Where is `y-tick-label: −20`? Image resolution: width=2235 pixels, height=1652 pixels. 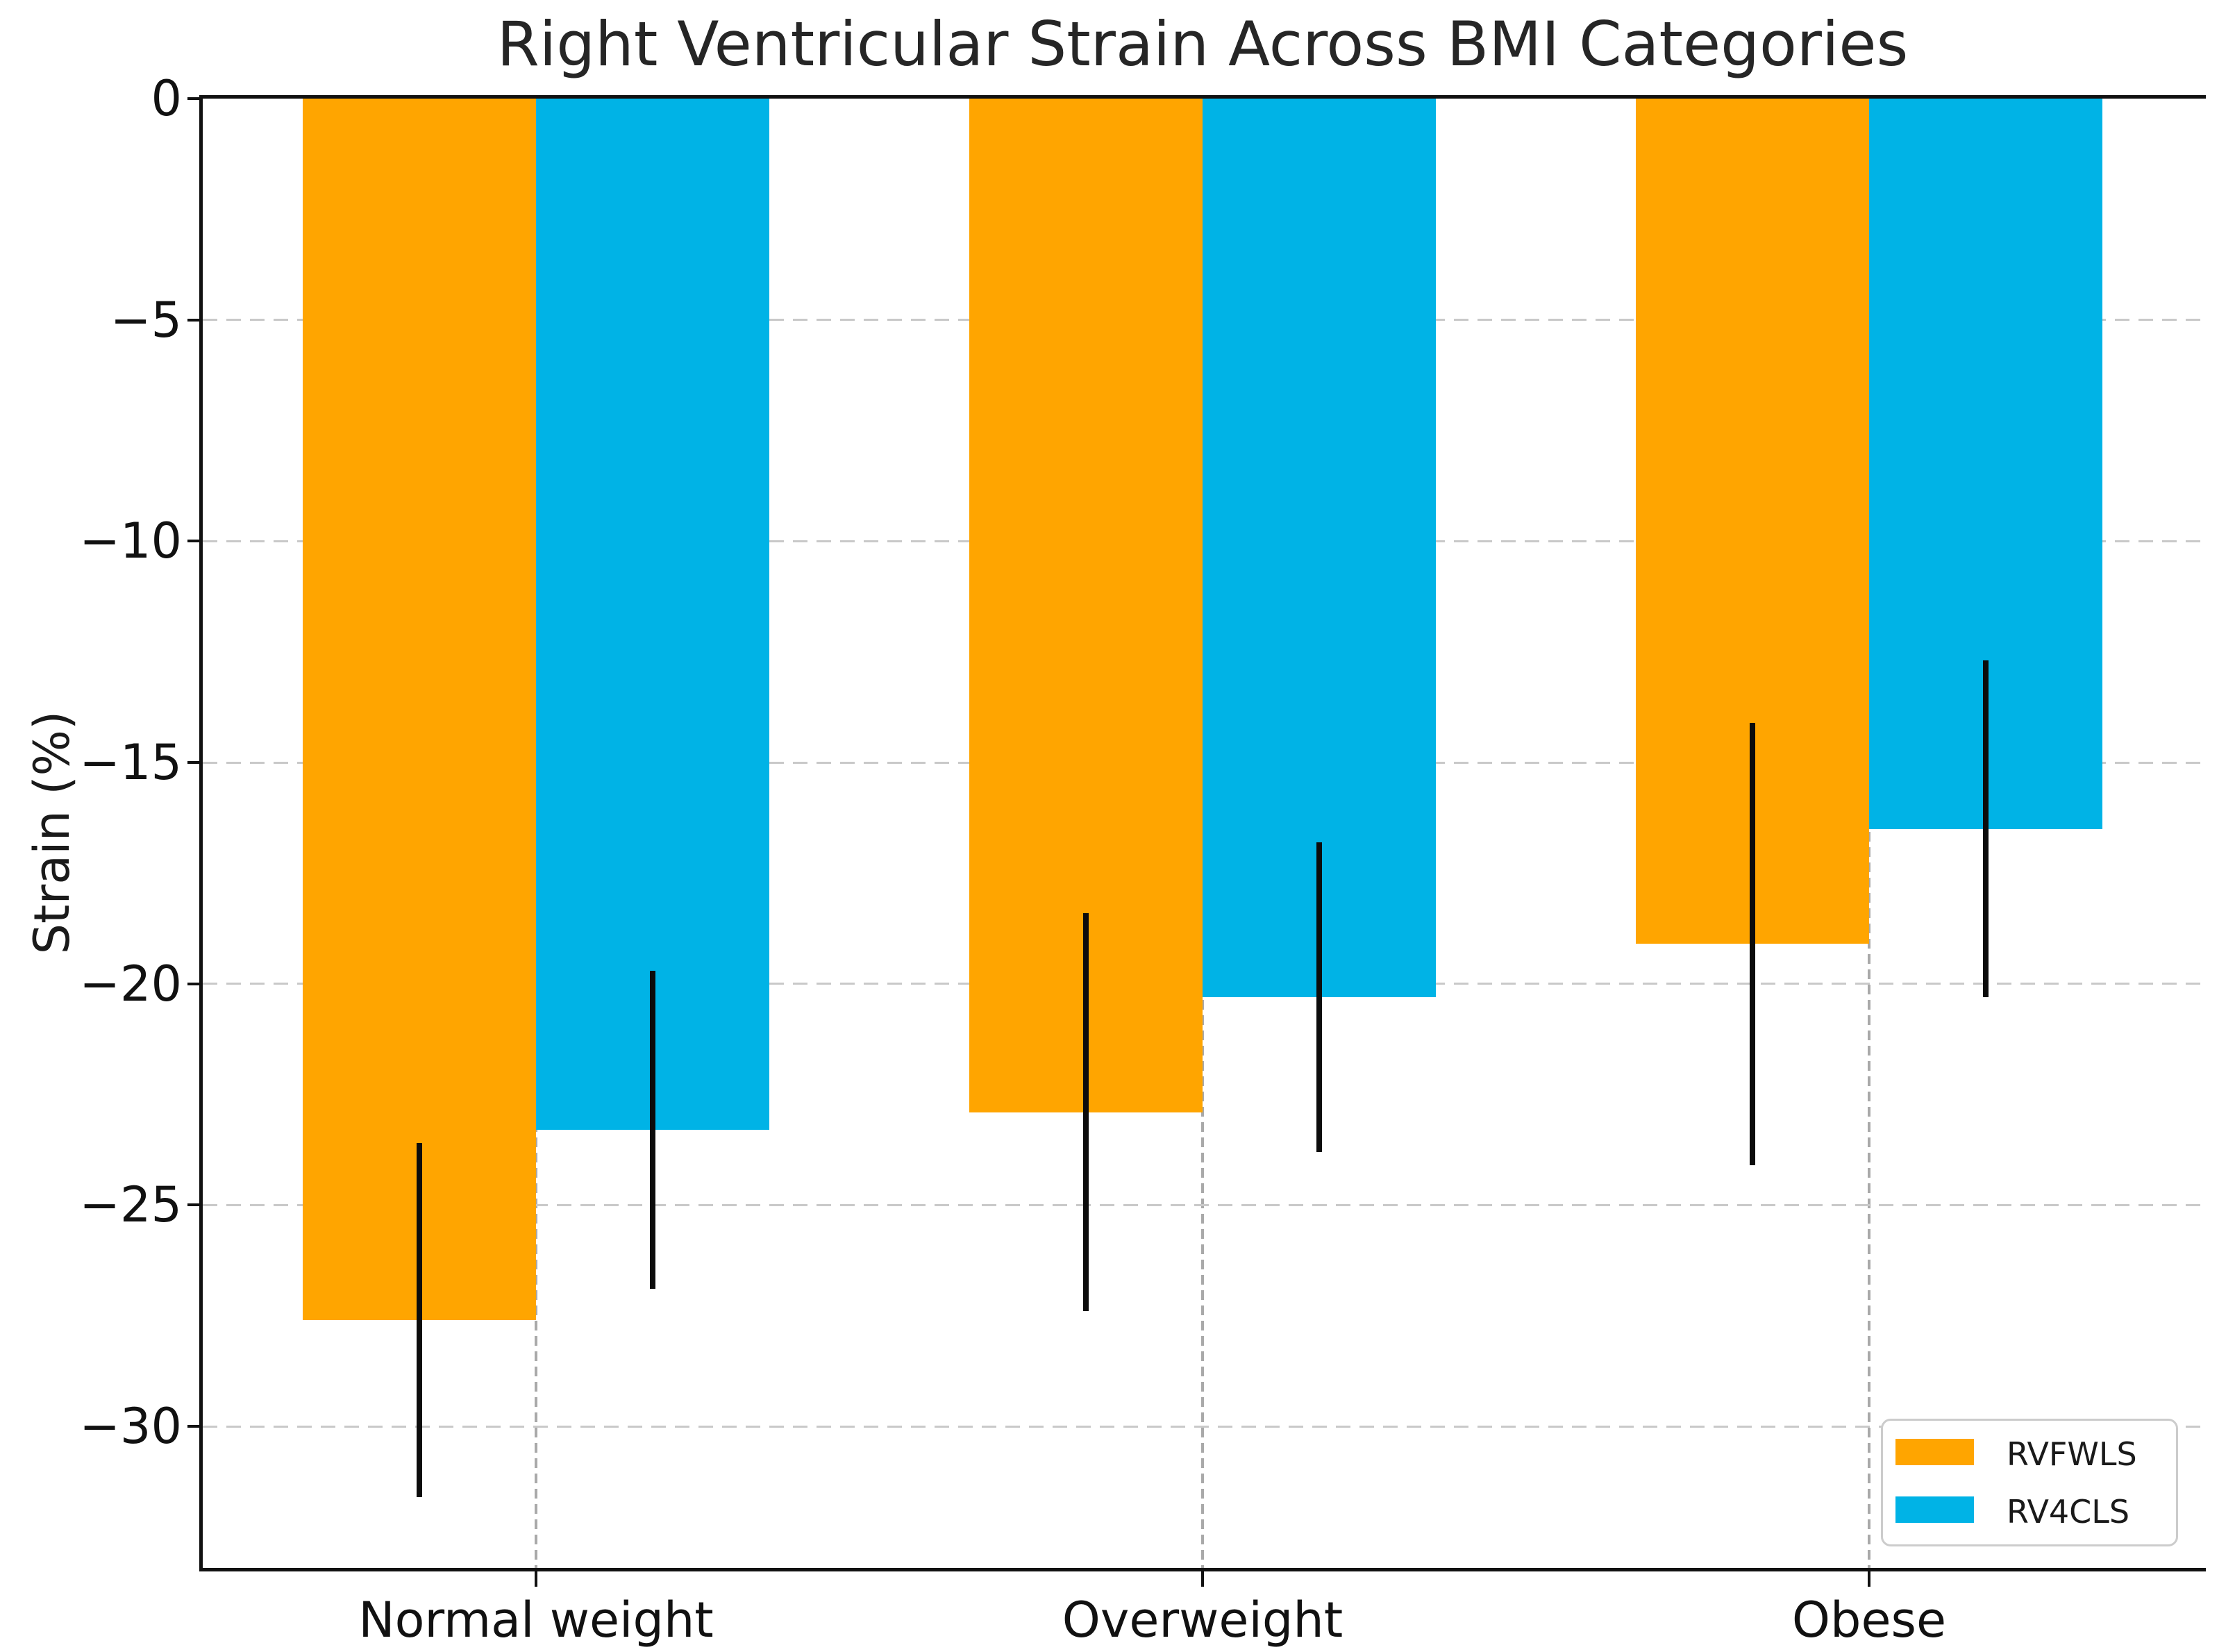 y-tick-label: −20 is located at coordinates (130, 983).